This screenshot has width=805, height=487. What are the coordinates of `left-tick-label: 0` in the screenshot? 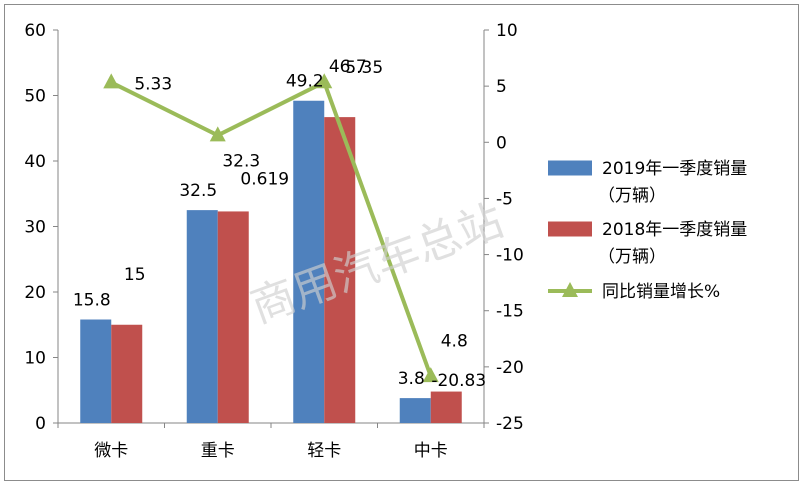 It's located at (40, 424).